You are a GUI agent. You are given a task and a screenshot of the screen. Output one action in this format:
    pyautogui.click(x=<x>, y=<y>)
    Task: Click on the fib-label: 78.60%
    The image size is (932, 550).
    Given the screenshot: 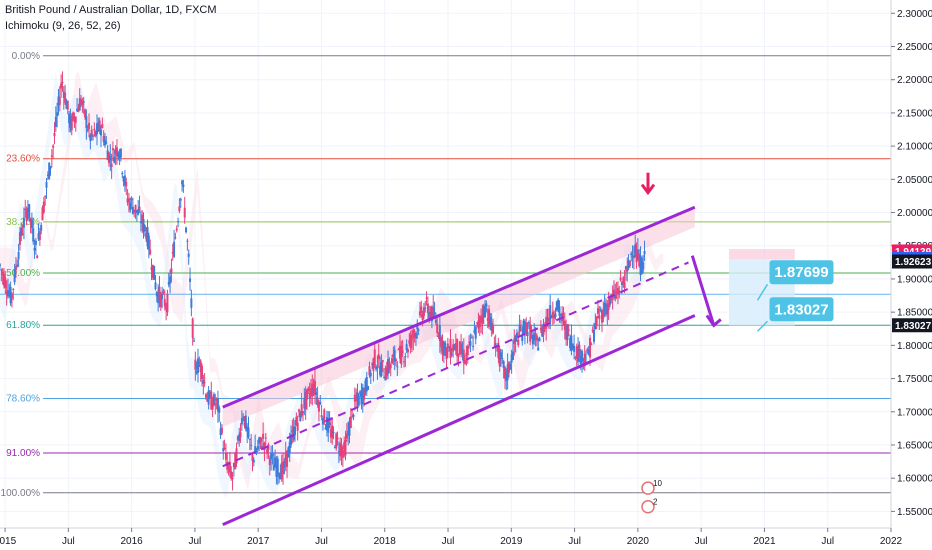 What is the action you would take?
    pyautogui.click(x=23, y=398)
    